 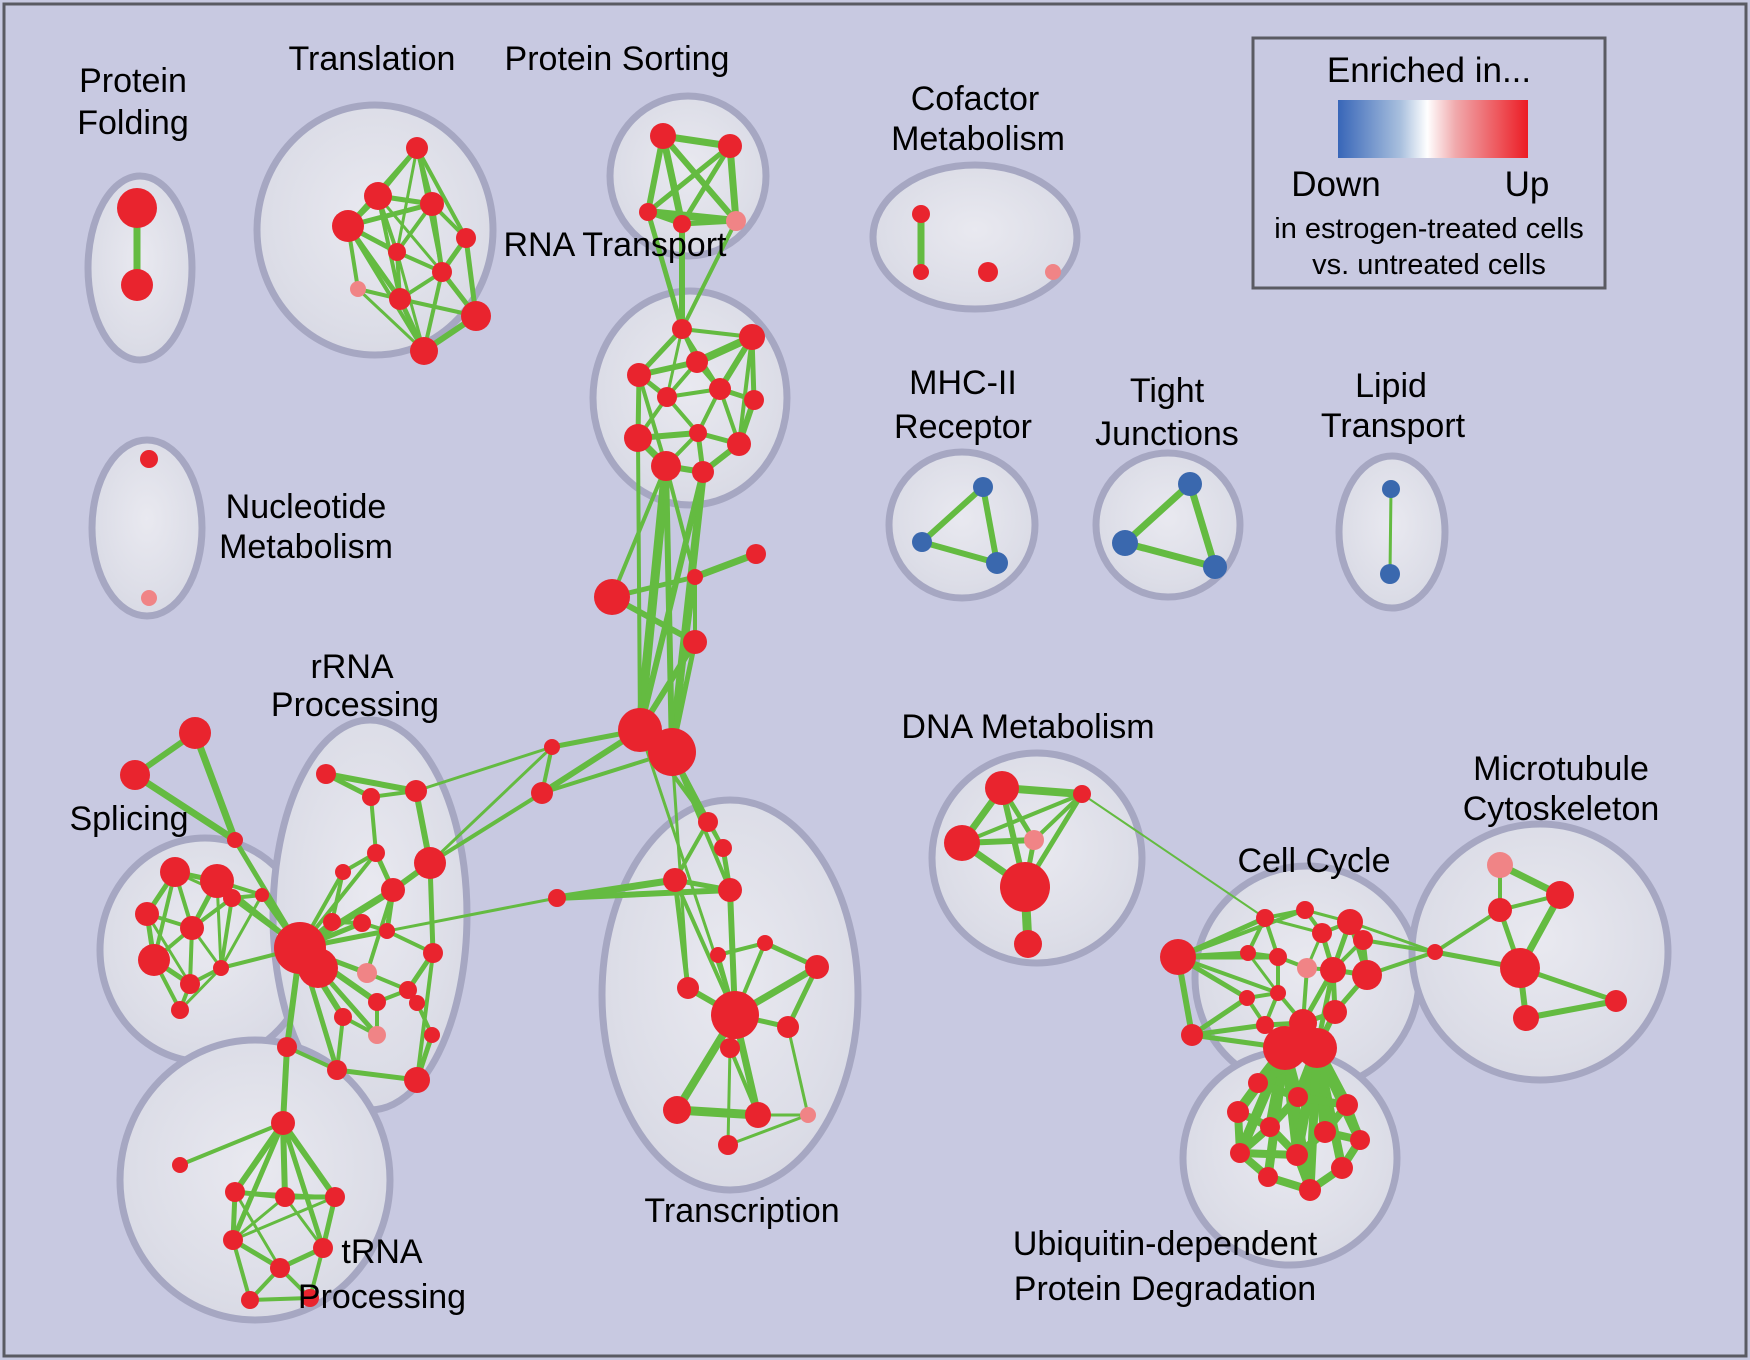 I want to click on cluster-label-mhc-ii-receptor: MHC-II, so click(x=963, y=383).